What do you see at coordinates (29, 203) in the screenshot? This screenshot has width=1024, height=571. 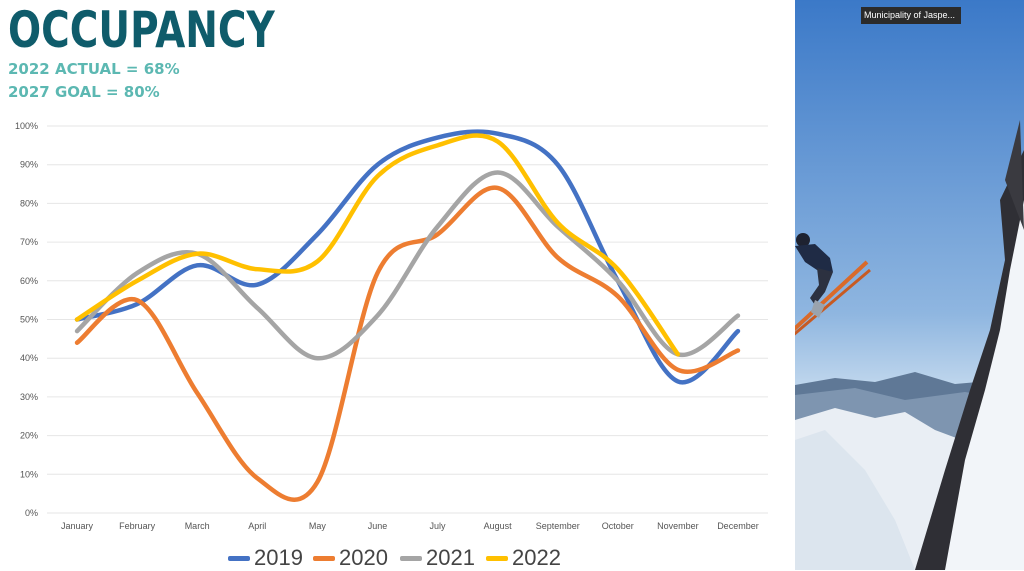 I see `y-tick-label: 80%` at bounding box center [29, 203].